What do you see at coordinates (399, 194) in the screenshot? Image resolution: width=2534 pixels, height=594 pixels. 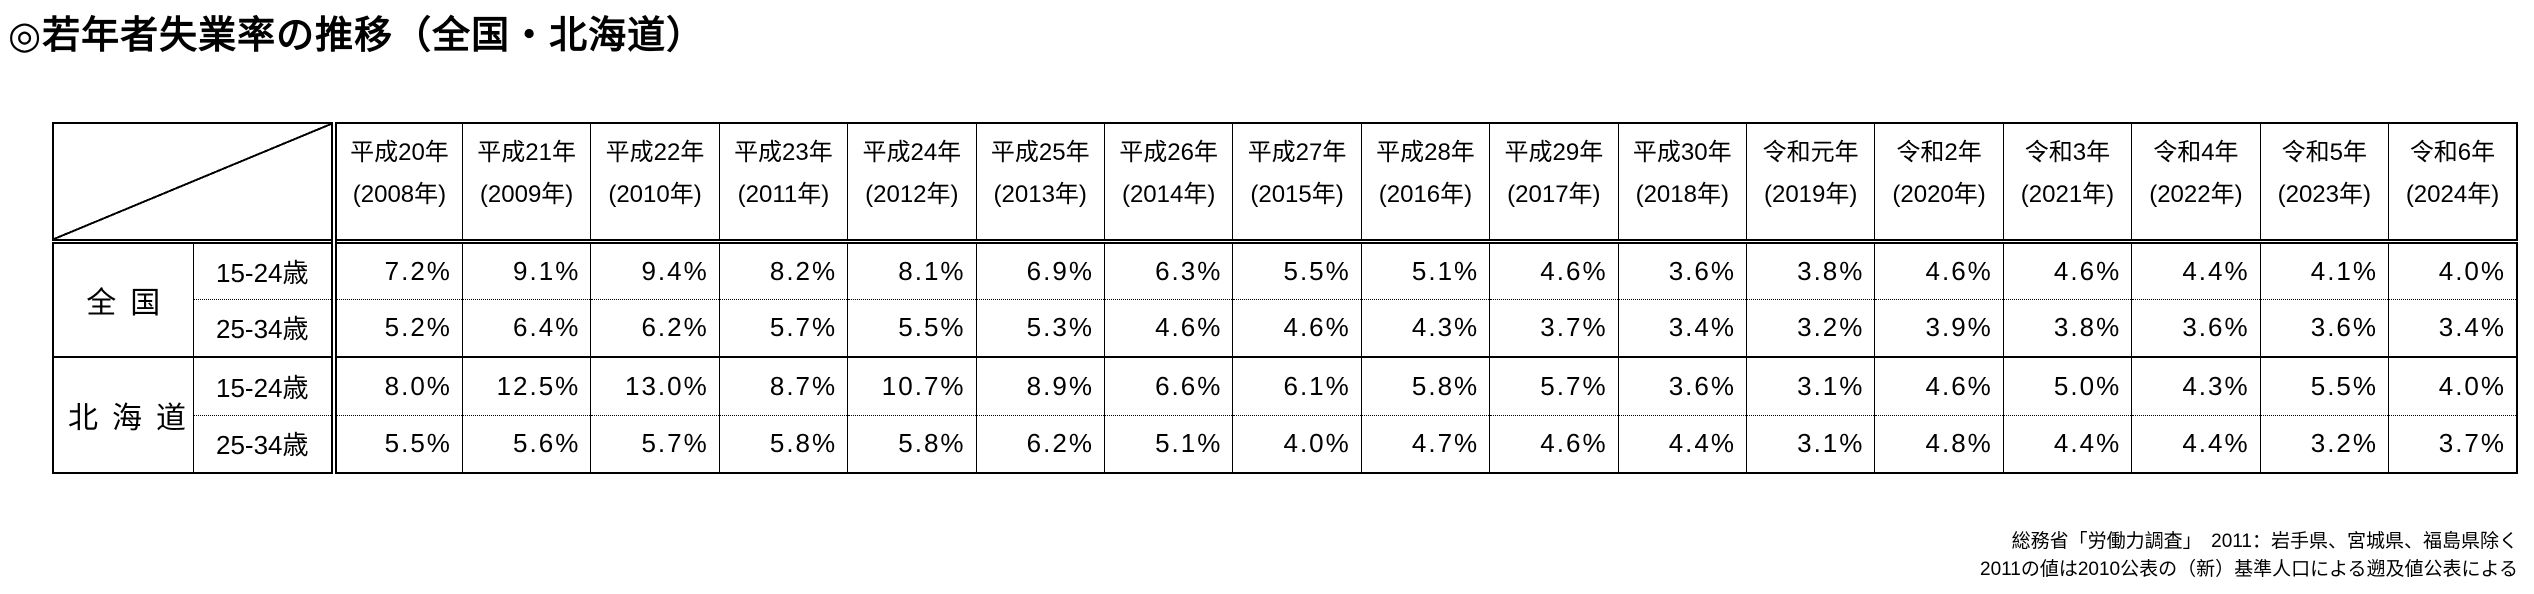 I see `year-western-label: (2008年)` at bounding box center [399, 194].